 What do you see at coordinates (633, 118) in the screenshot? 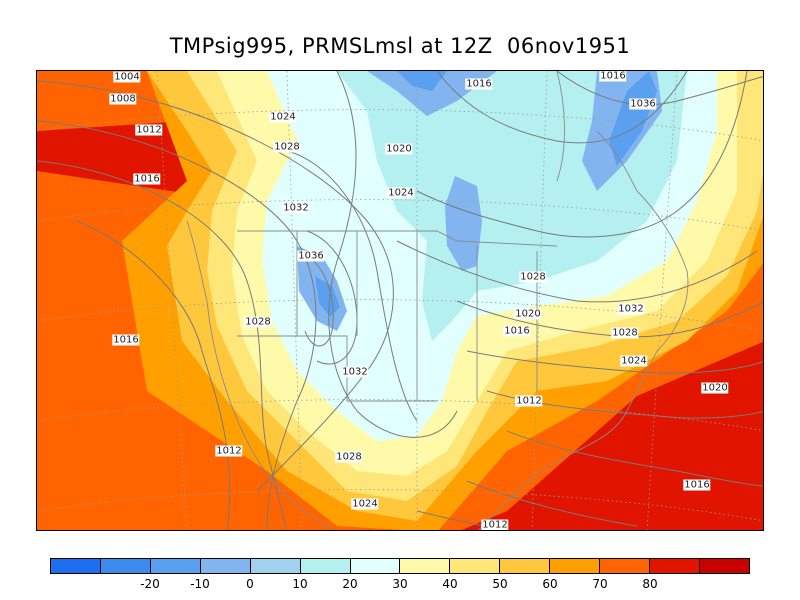
I see `temp-band-neg10-northeast` at bounding box center [633, 118].